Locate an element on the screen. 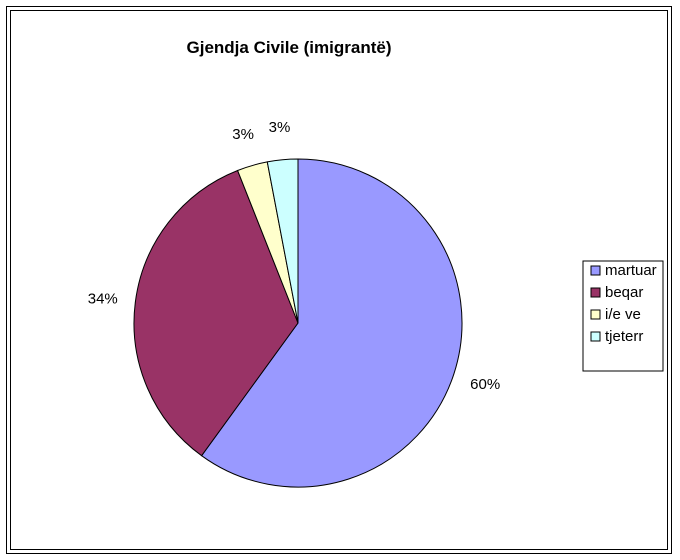 This screenshot has width=680, height=560. legend-label-martuar: martuar is located at coordinates (631, 270).